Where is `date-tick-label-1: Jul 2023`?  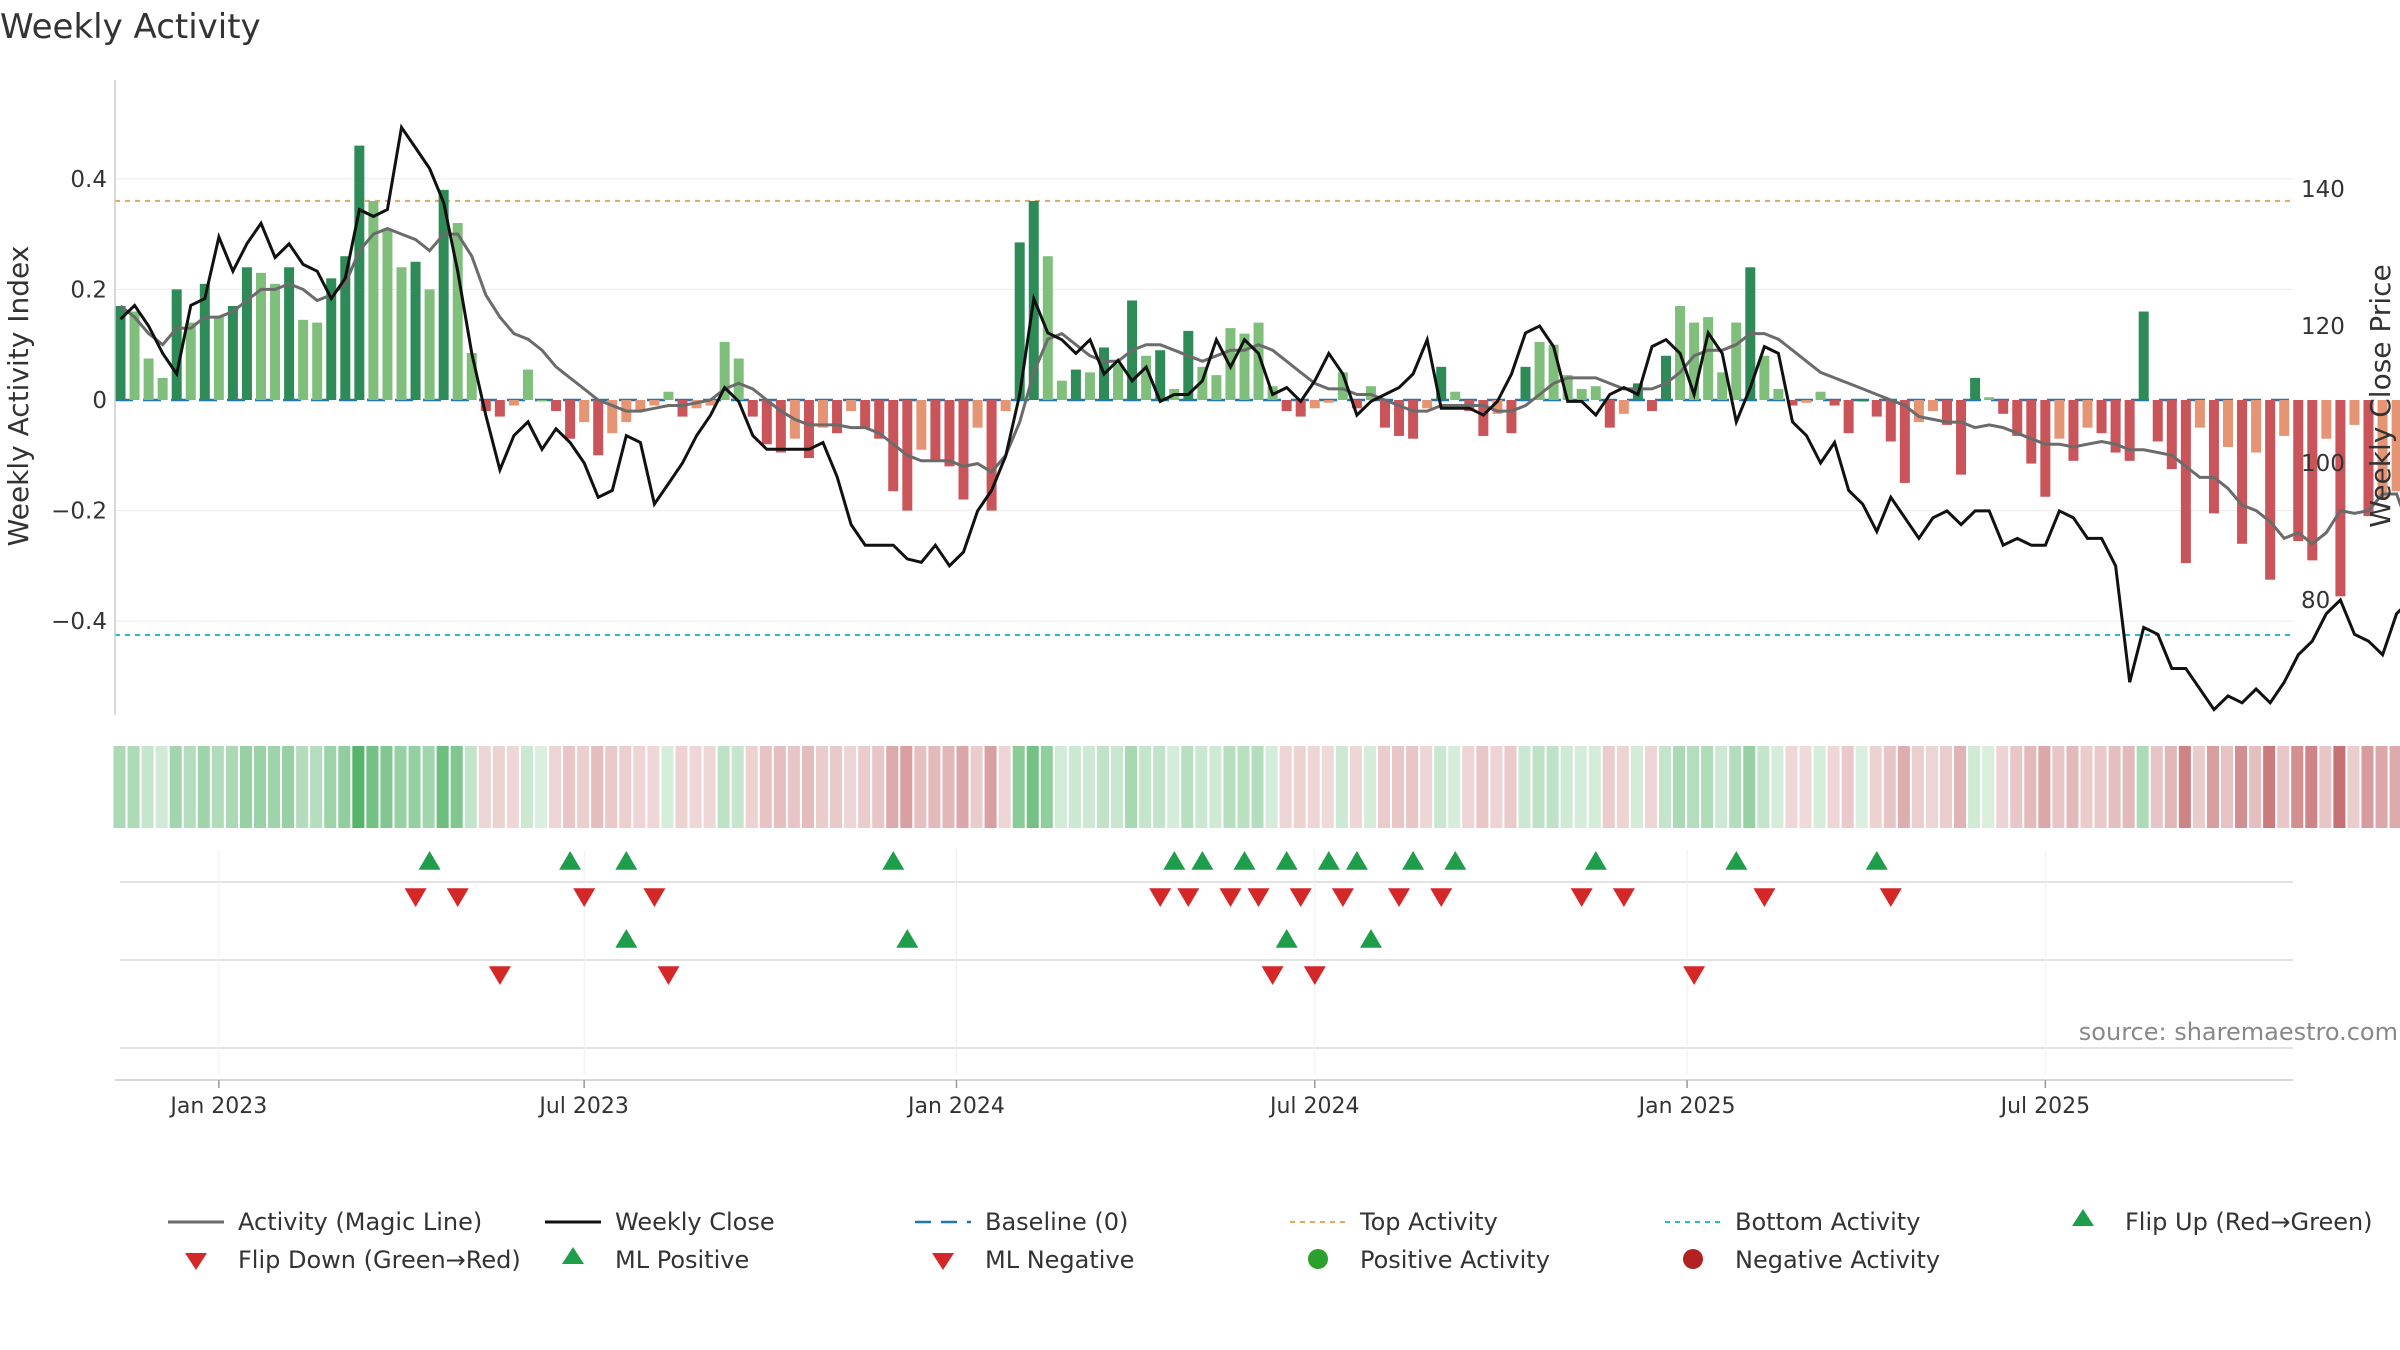 date-tick-label-1: Jul 2023 is located at coordinates (583, 1106).